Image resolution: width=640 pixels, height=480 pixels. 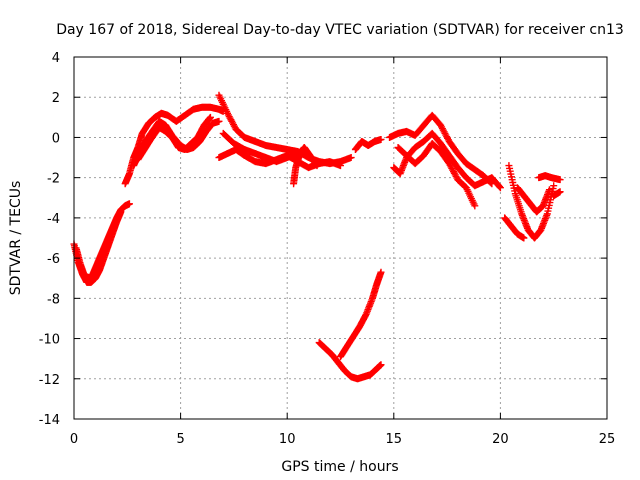 I want to click on series-evening-a, so click(x=441, y=149).